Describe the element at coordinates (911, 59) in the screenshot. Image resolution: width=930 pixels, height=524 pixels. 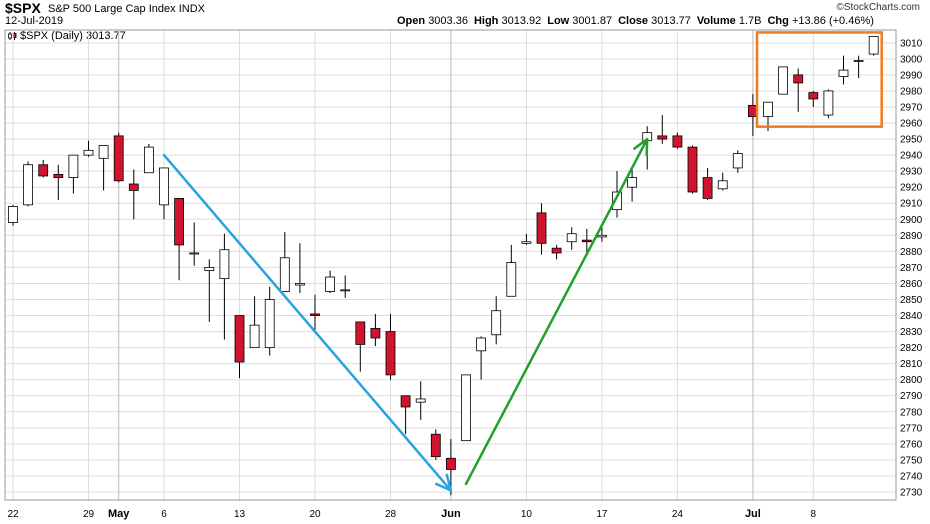
I see `y-tick-label: 3000` at that location.